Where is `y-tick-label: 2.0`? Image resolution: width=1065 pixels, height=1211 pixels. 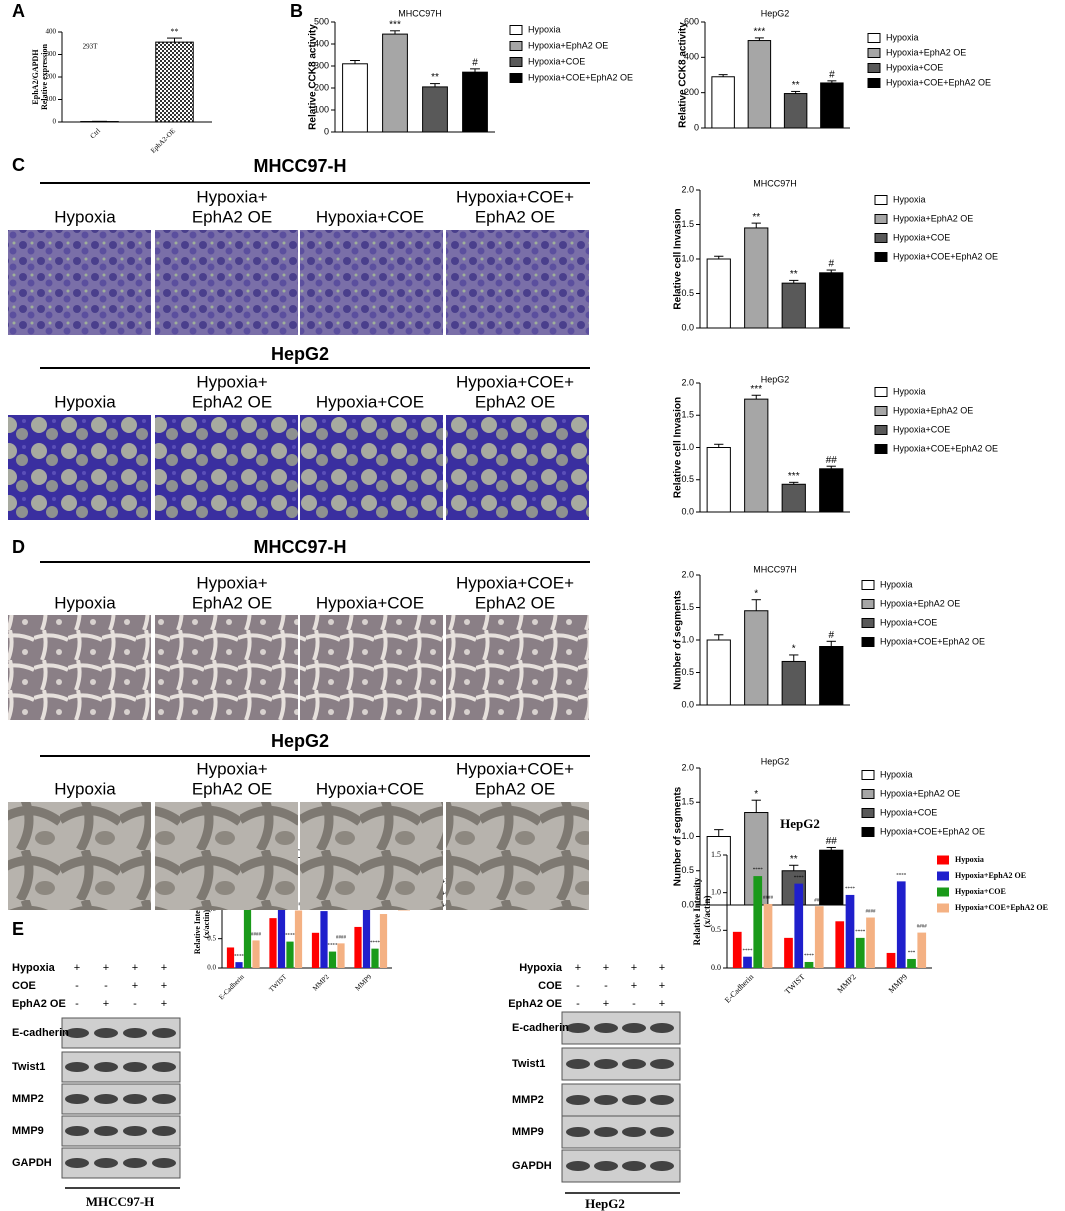
y-tick-label: 2.0 is located at coordinates (687, 189).